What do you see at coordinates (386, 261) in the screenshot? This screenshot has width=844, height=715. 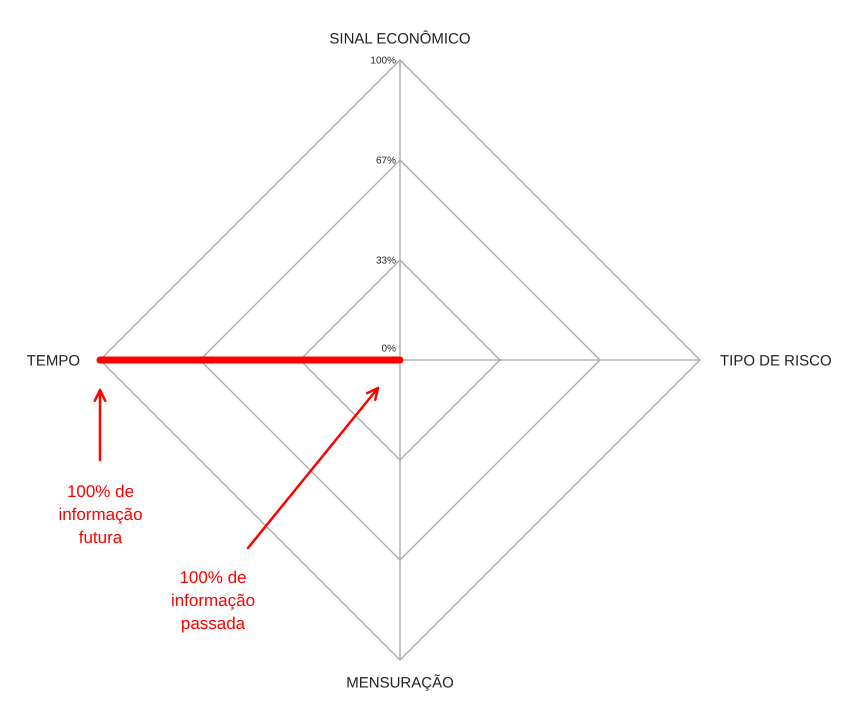 I see `y-tick-label: 33%` at bounding box center [386, 261].